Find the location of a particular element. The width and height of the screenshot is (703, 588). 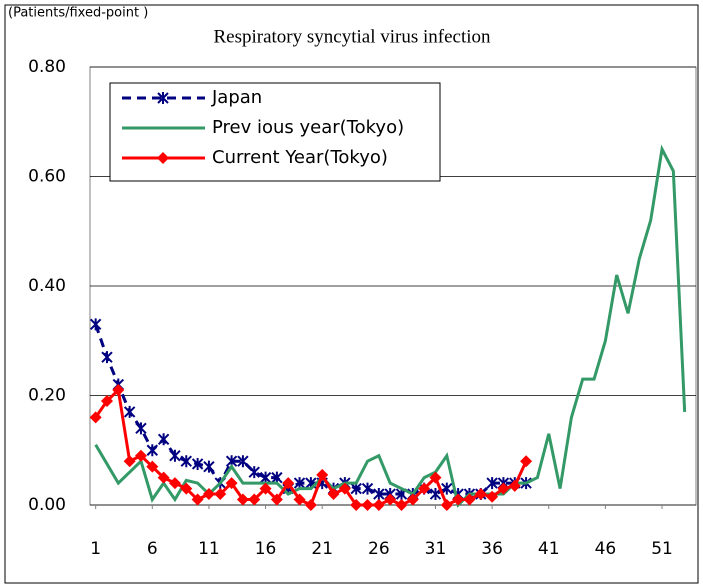

x-tick-label: 6 is located at coordinates (152, 549).